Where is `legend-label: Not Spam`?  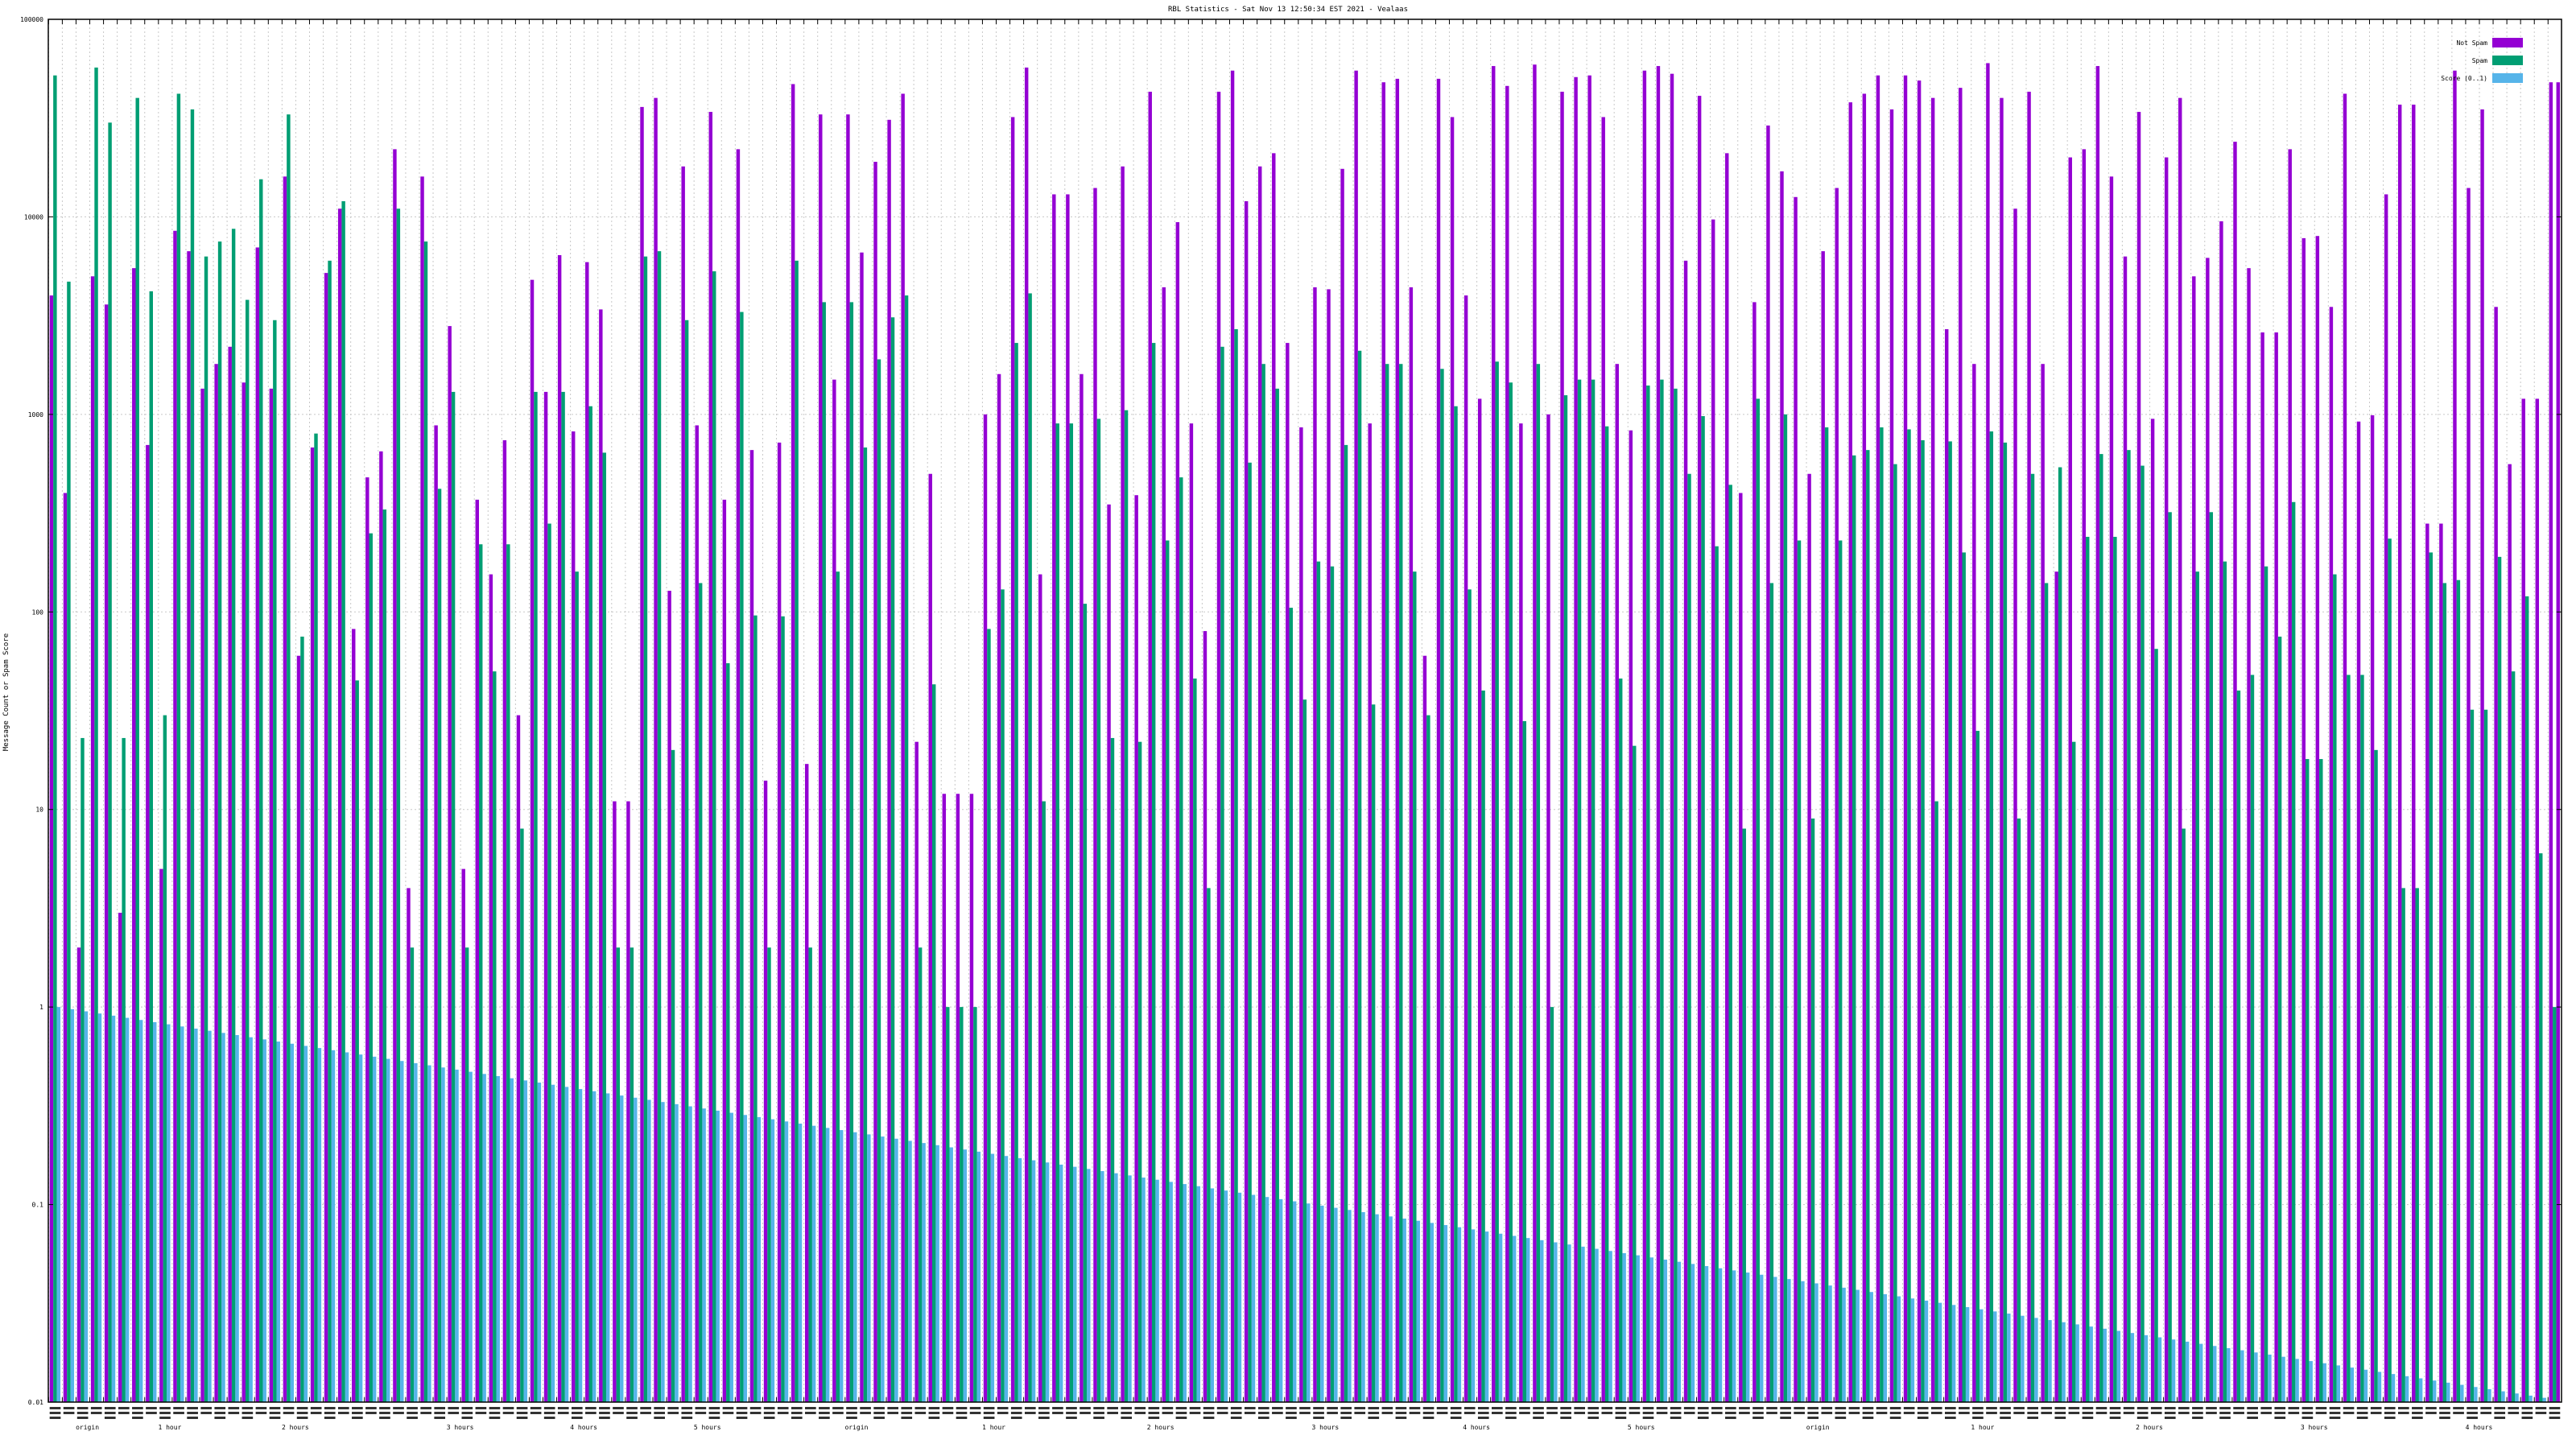
legend-label: Not Spam is located at coordinates (2471, 43).